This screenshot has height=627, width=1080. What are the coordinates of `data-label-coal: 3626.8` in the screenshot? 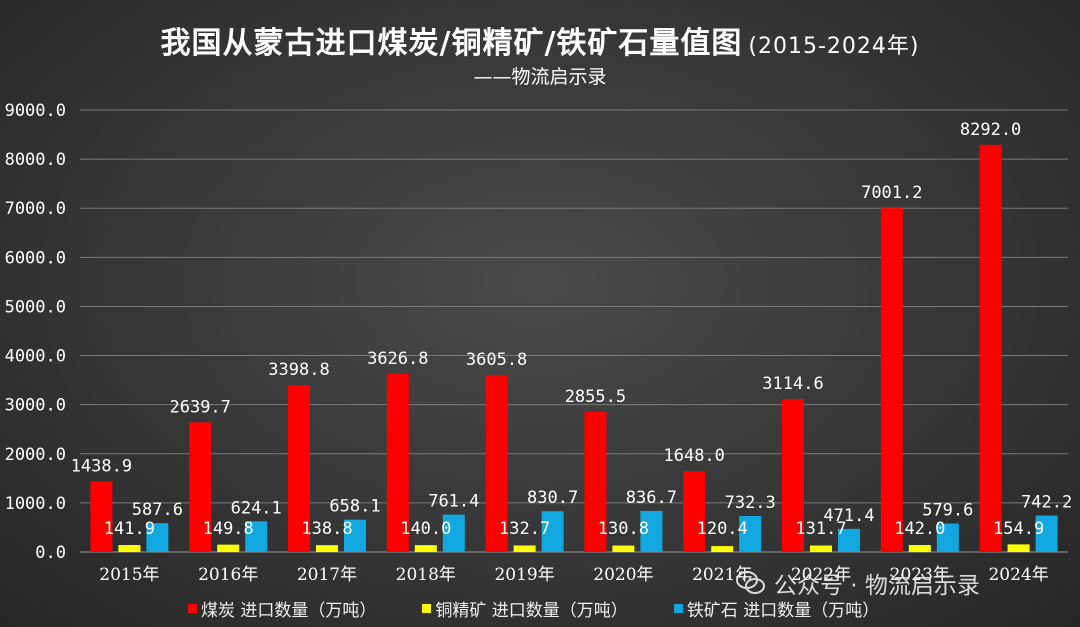 It's located at (397, 359).